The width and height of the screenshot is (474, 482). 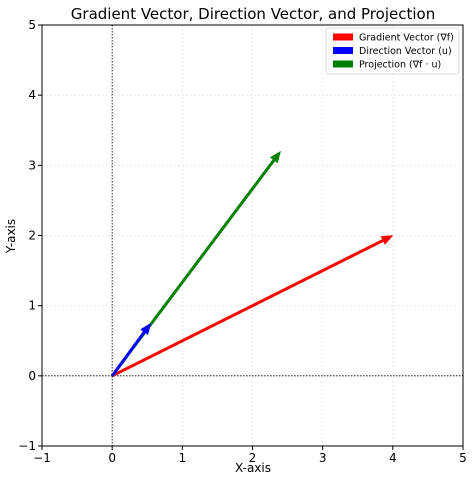 I want to click on vector-shaft, so click(x=128, y=354).